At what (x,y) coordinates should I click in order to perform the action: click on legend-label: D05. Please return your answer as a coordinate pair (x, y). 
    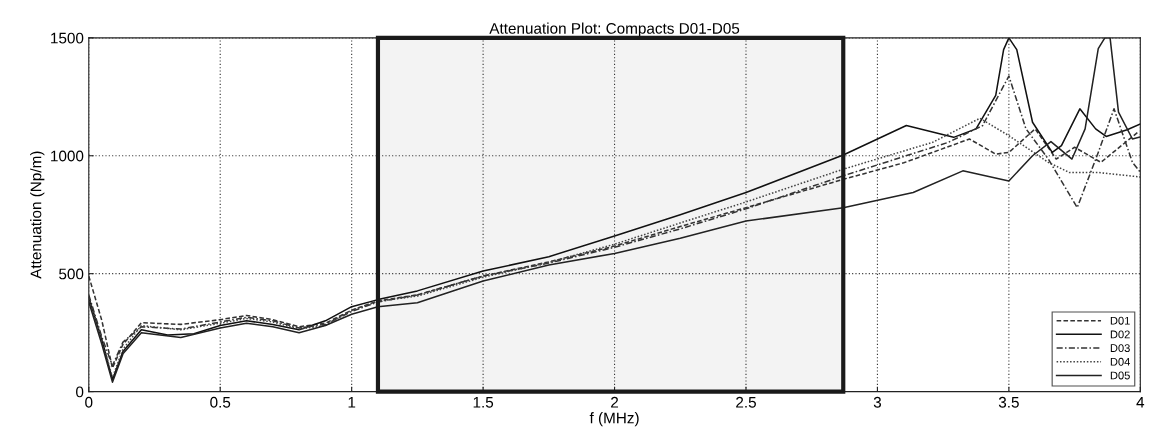
    Looking at the image, I should click on (1120, 375).